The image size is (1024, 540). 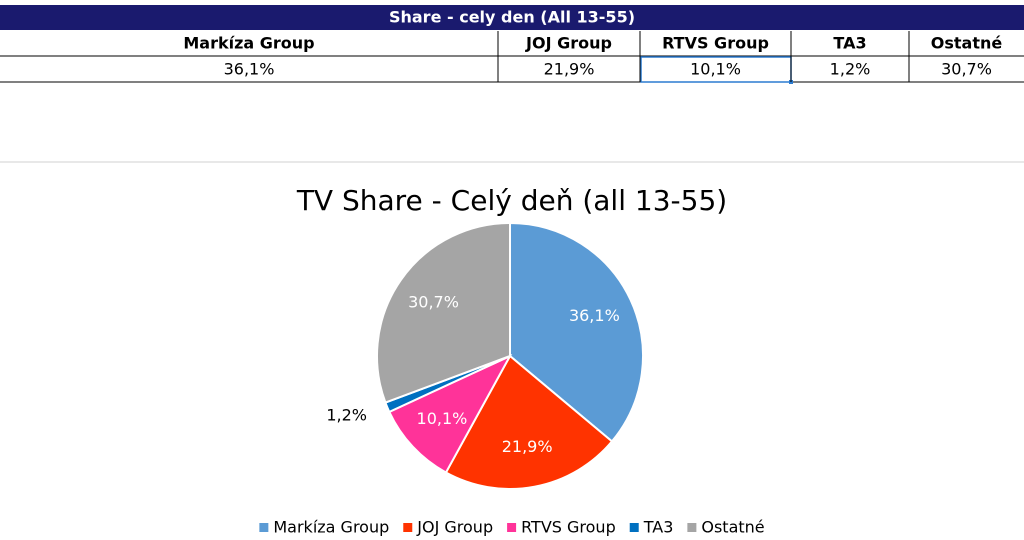 What do you see at coordinates (248, 43) in the screenshot?
I see `column-header: Markíza Group` at bounding box center [248, 43].